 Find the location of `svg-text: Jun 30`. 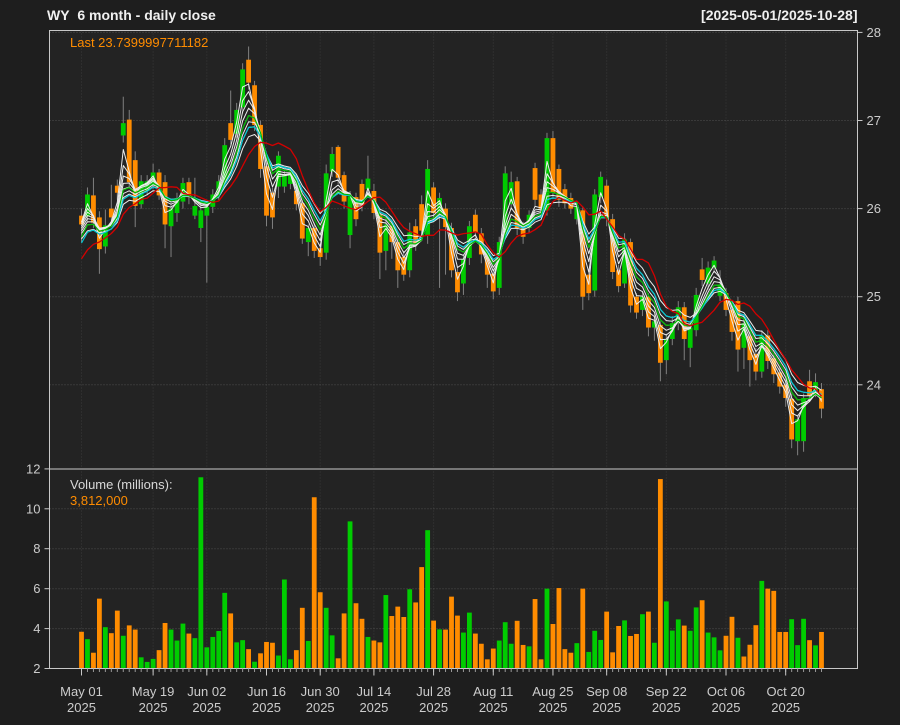

svg-text: Jun 30 is located at coordinates (320, 691).